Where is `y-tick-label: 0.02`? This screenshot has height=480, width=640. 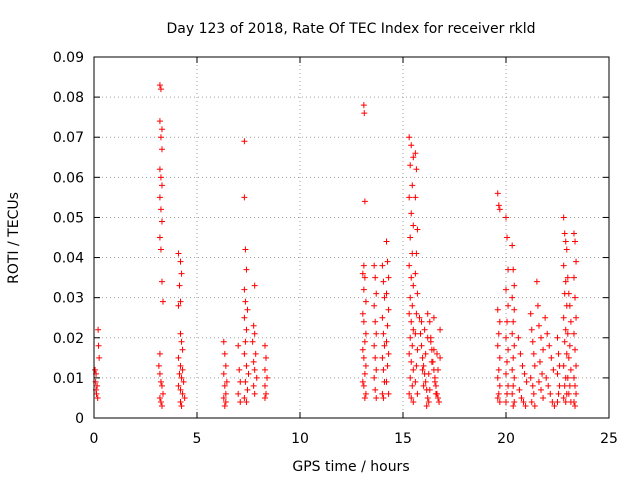
y-tick-label: 0.02 is located at coordinates (68, 339).